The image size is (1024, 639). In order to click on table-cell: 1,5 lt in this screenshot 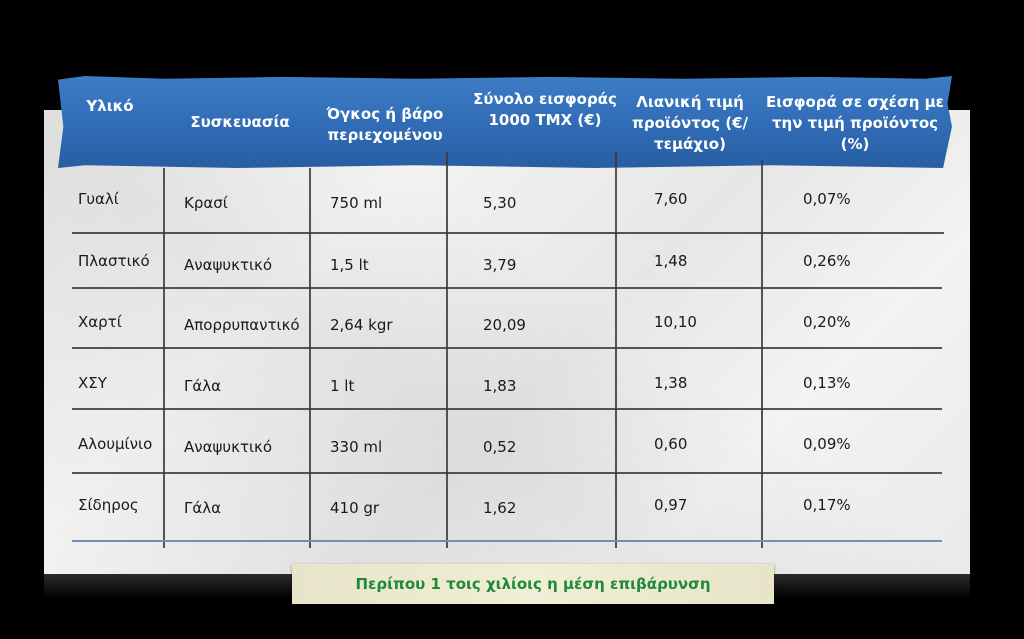, I will do `click(349, 265)`.